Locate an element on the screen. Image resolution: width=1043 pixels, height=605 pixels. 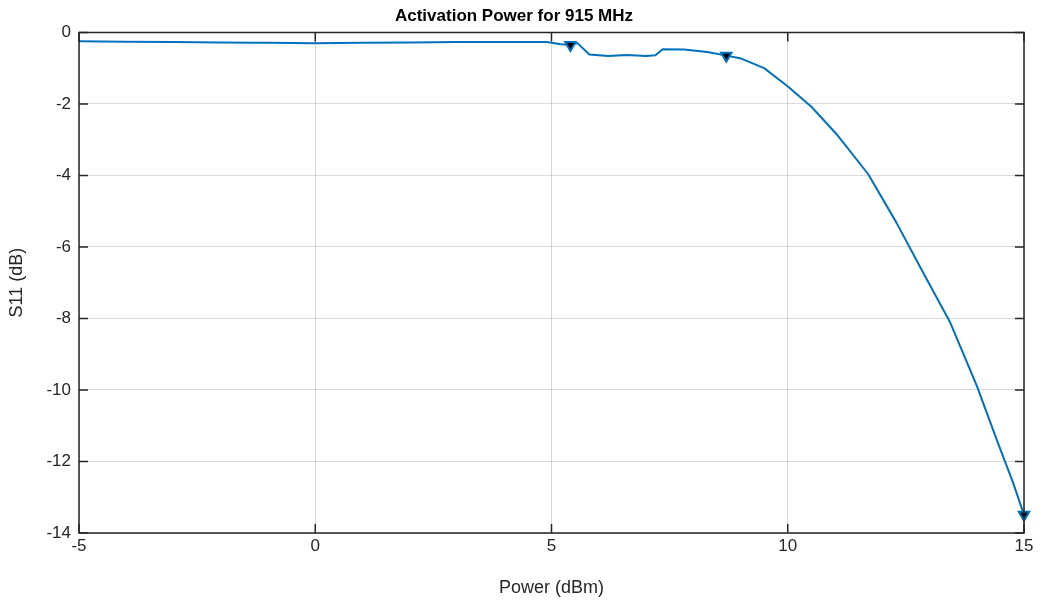
x-tick-label: -5 is located at coordinates (79, 545).